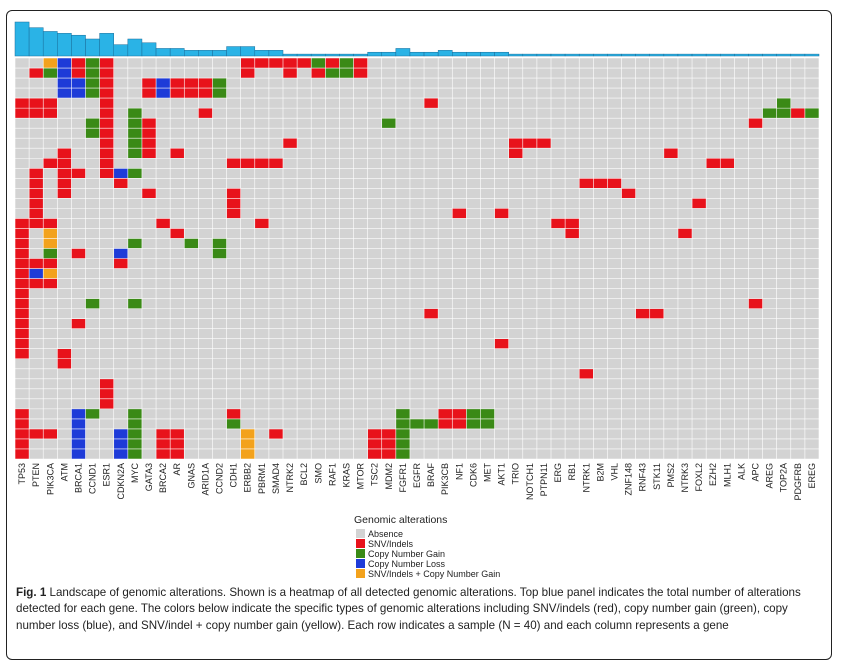 This screenshot has height=667, width=842. Describe the element at coordinates (92, 83) in the screenshot. I see `cell-s3-CCND1` at that location.